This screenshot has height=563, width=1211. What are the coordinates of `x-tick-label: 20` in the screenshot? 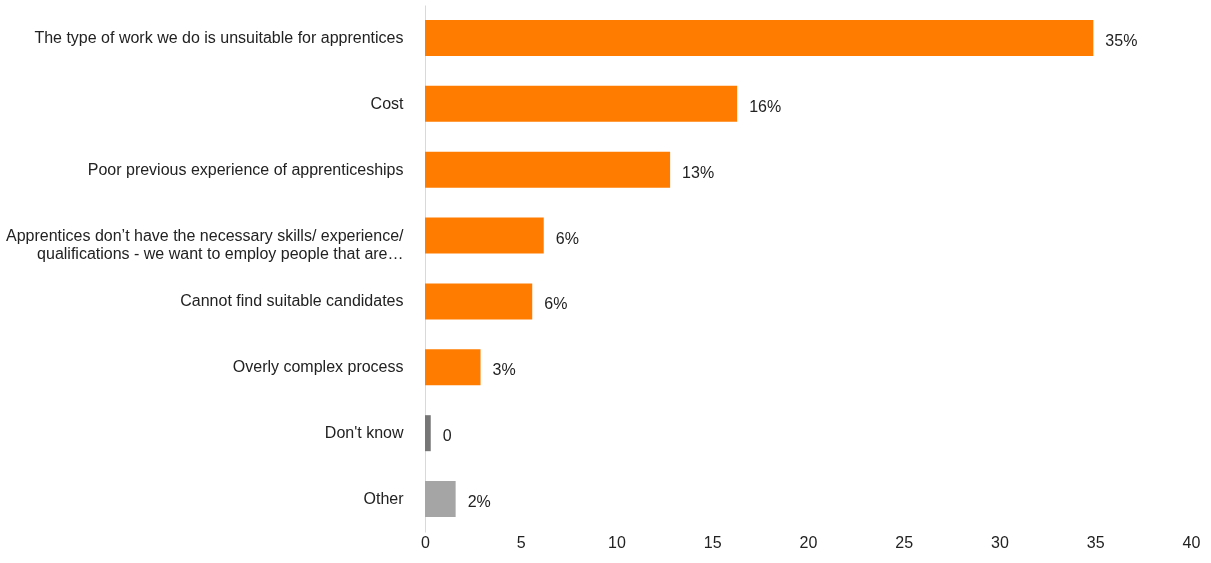 It's located at (808, 542).